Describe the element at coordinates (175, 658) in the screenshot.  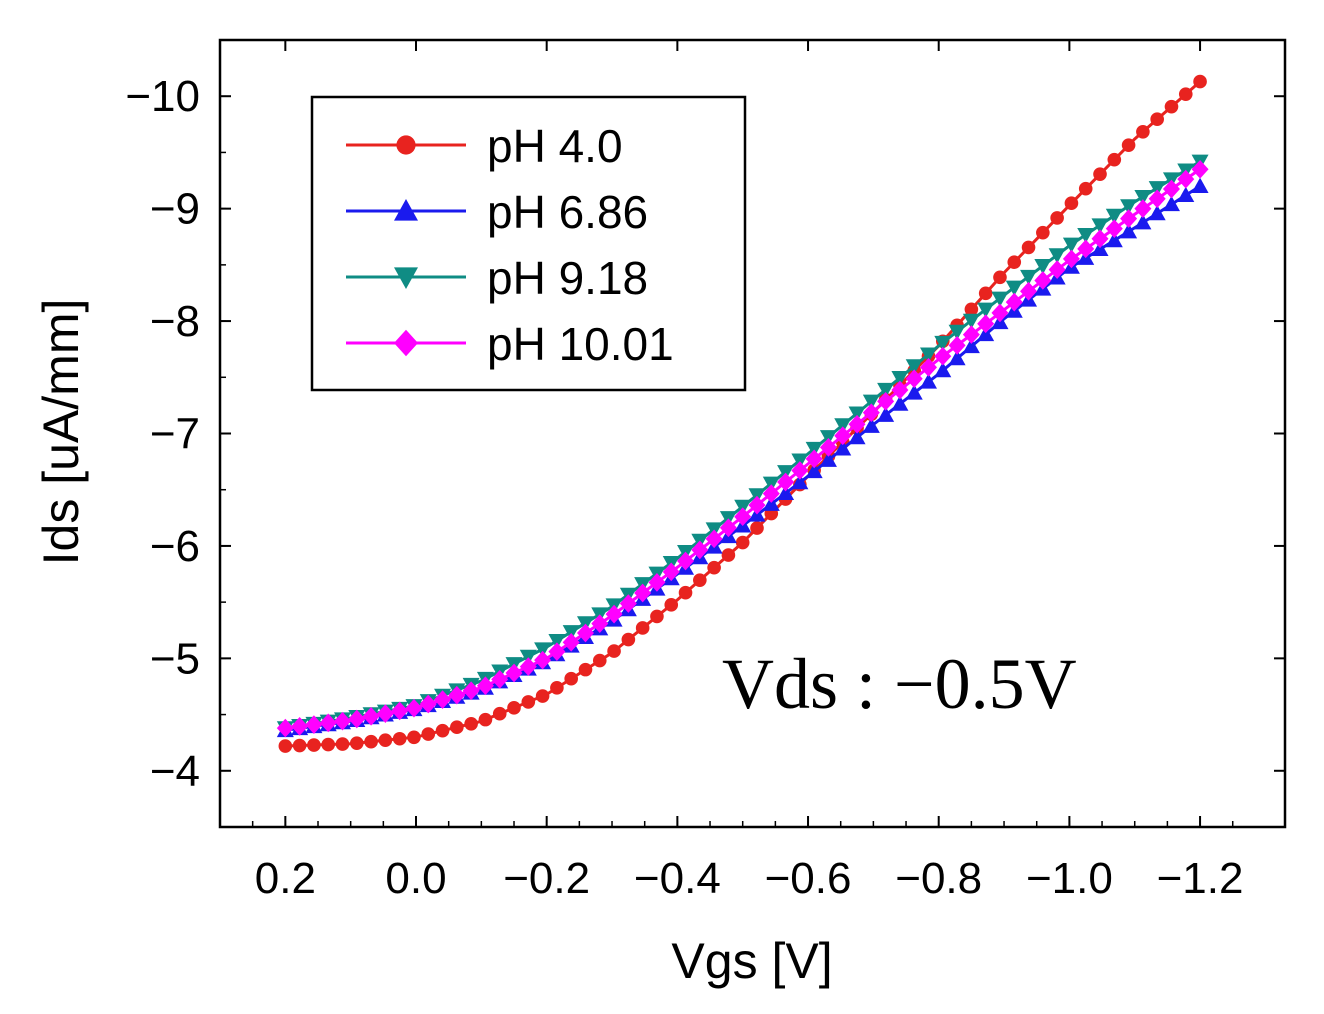
I see `y-tick-label: −5` at that location.